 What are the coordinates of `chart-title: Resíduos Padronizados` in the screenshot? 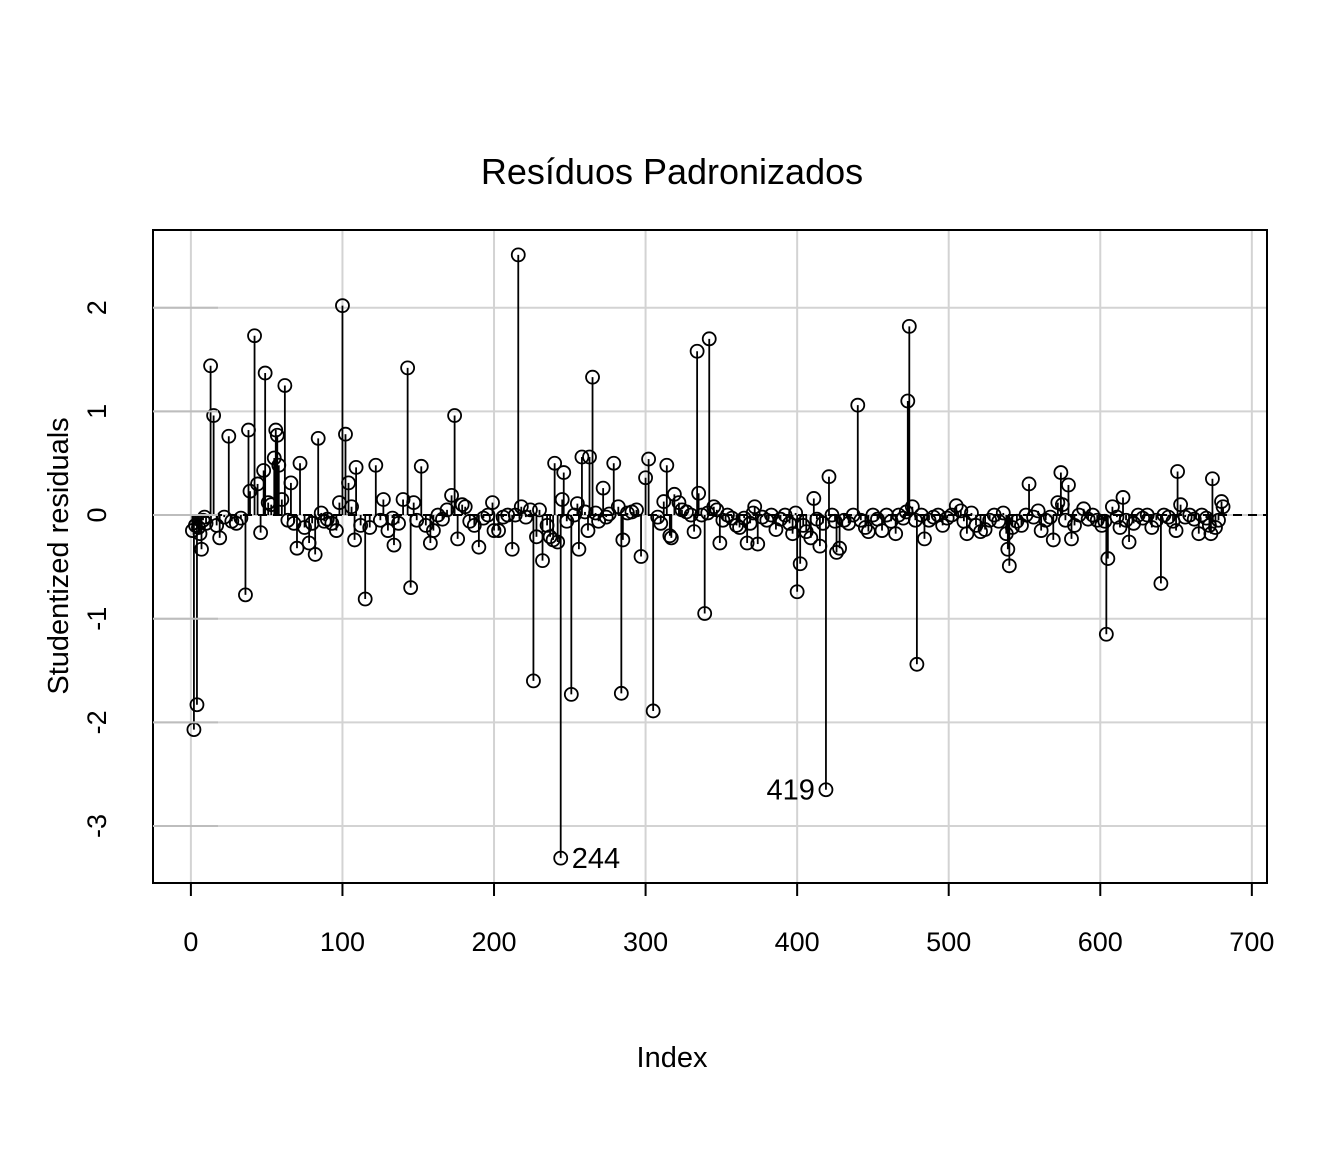 It's located at (672, 171).